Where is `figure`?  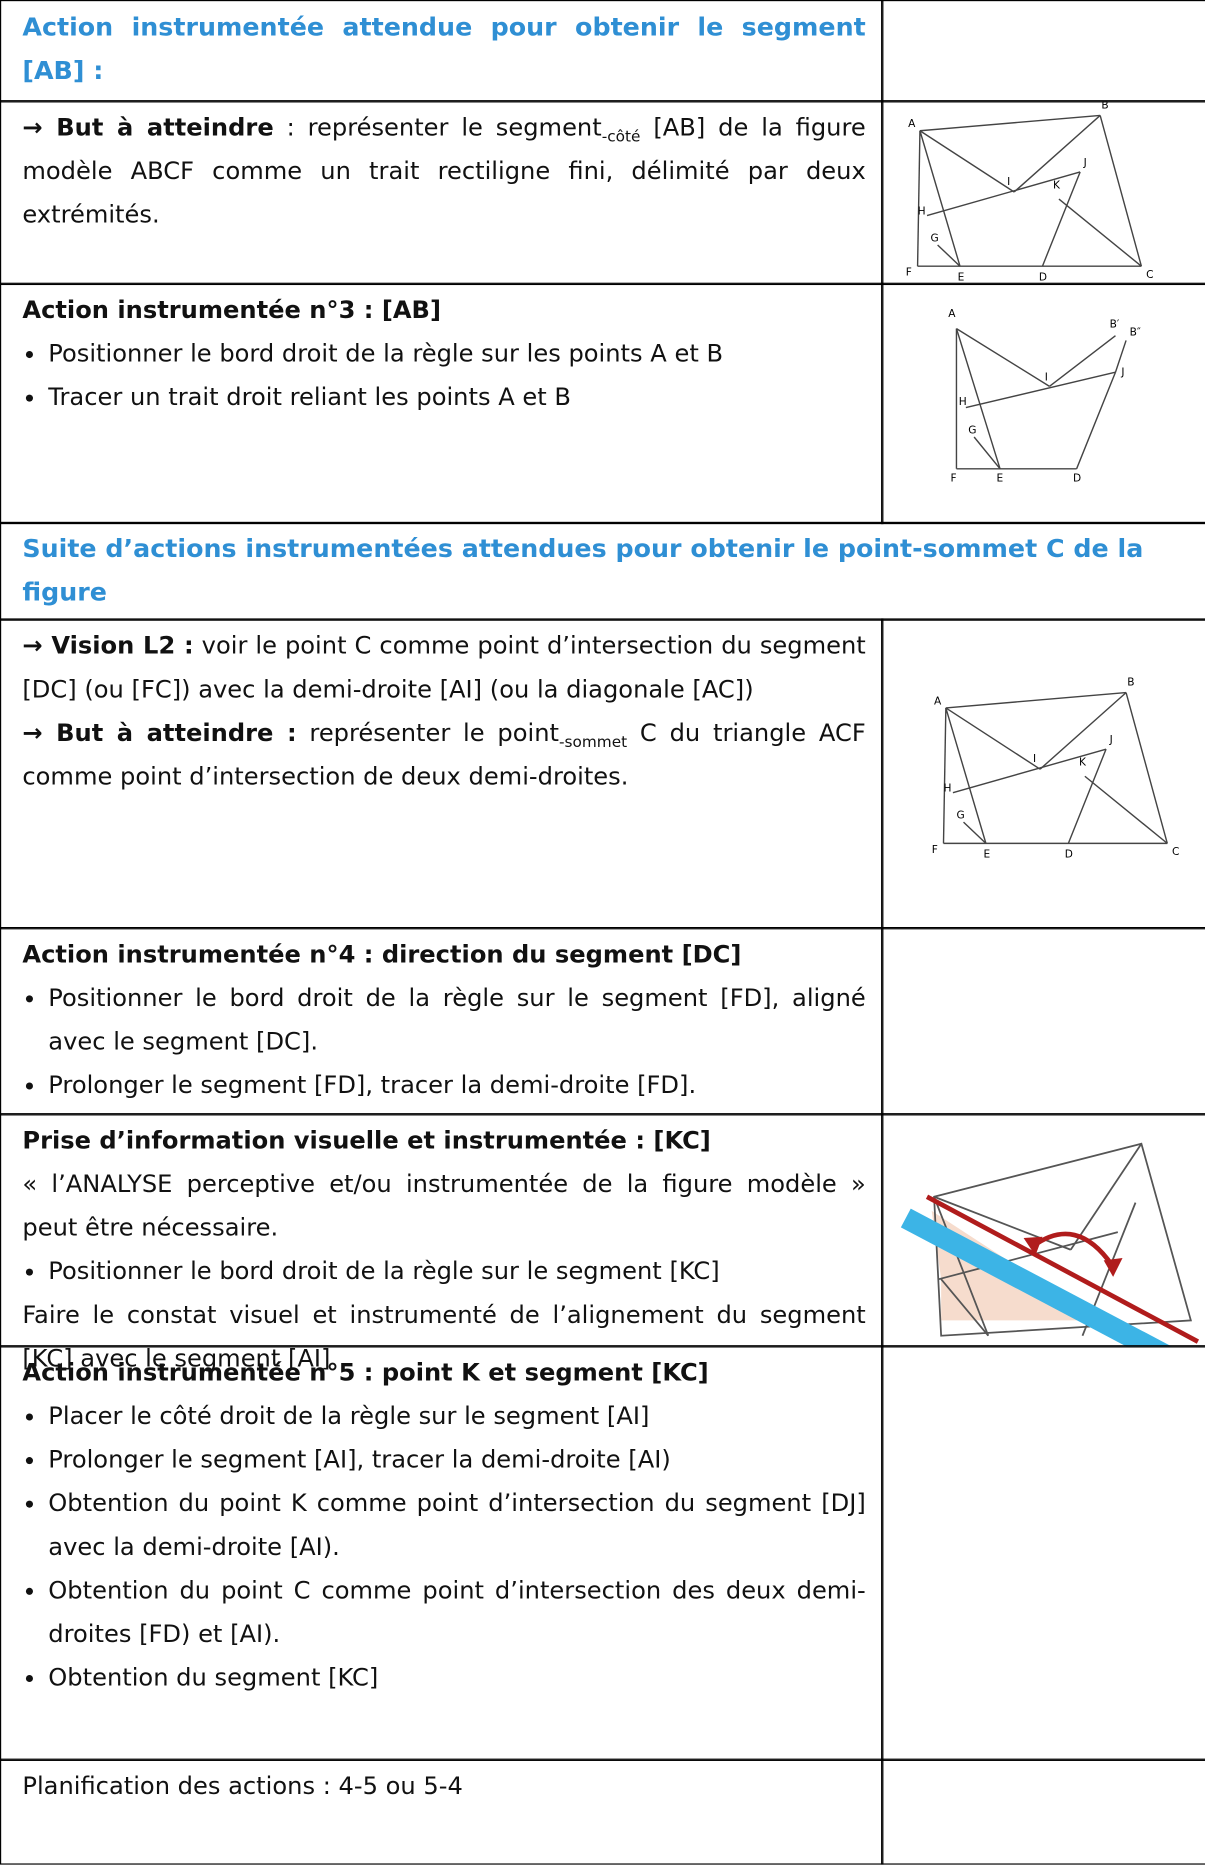 figure is located at coordinates (1050, 1244).